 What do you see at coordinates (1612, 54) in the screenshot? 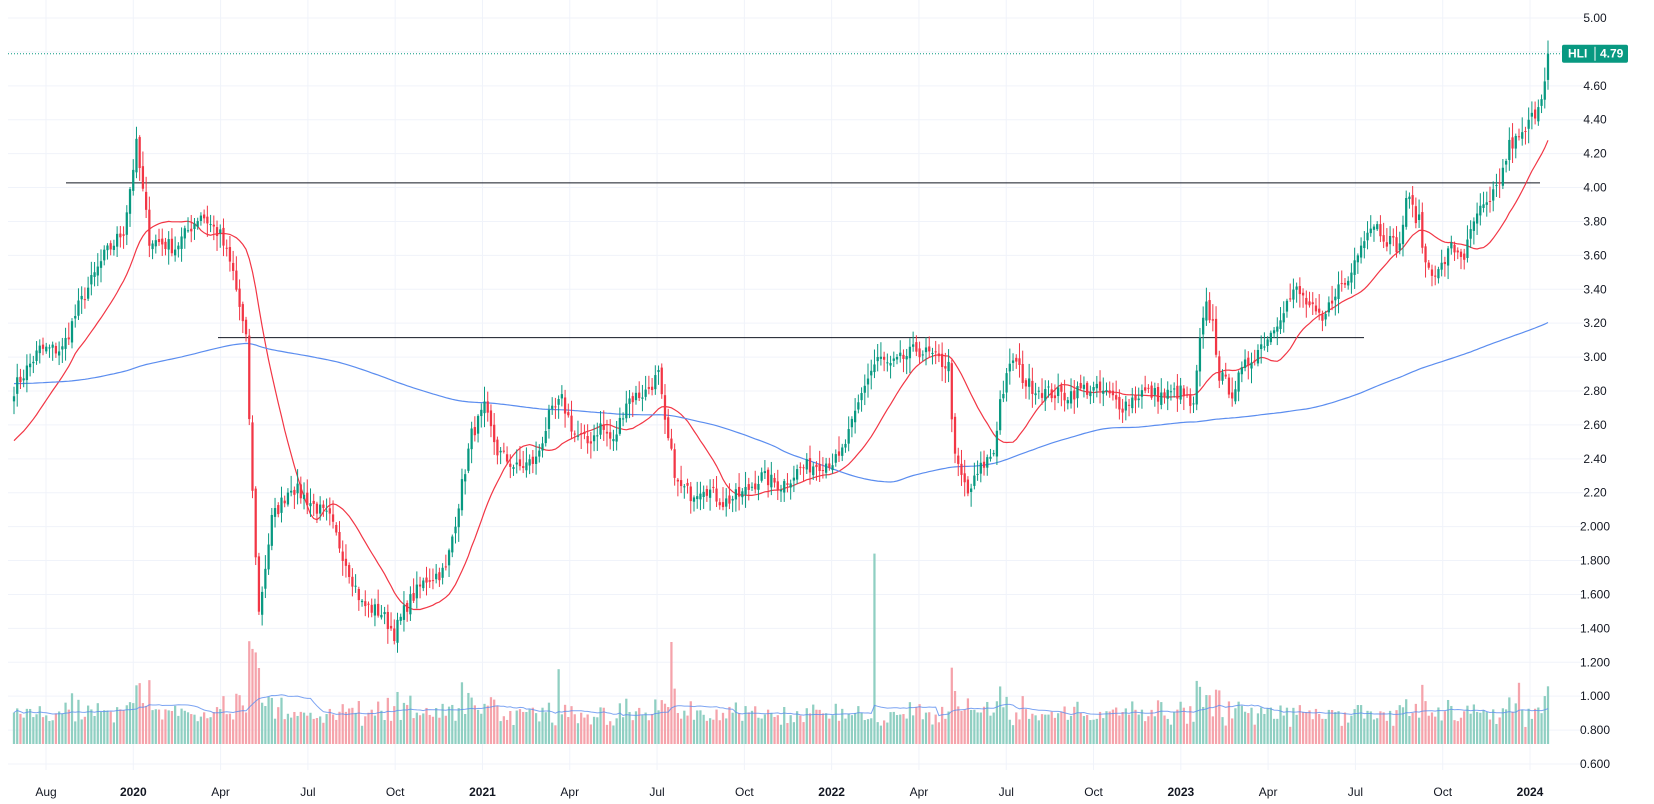
I see `last-price-label: 4.79` at bounding box center [1612, 54].